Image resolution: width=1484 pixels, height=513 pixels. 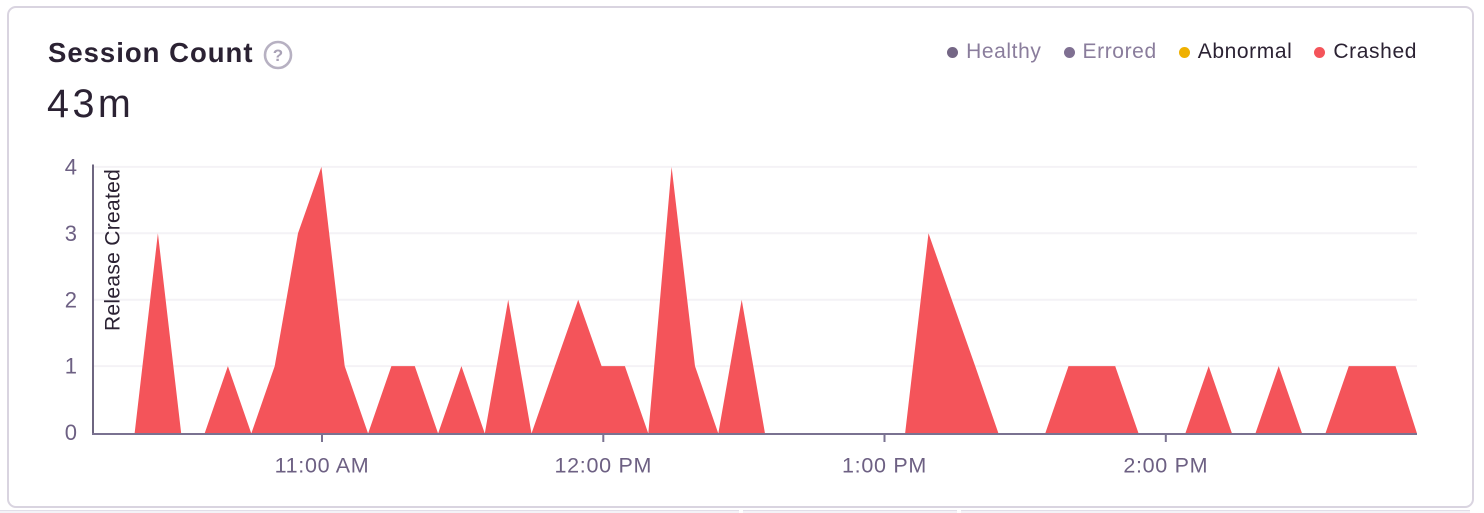 I want to click on svg-text: 2, so click(x=71, y=299).